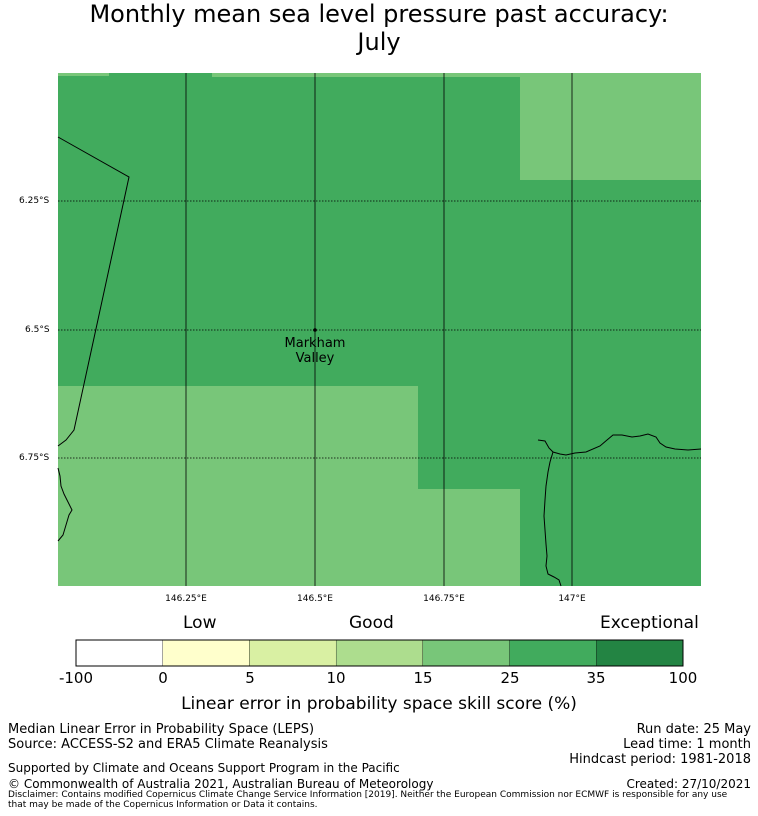 The image size is (758, 816). I want to click on place-name-markham-valley: Markham Valley, so click(315, 351).